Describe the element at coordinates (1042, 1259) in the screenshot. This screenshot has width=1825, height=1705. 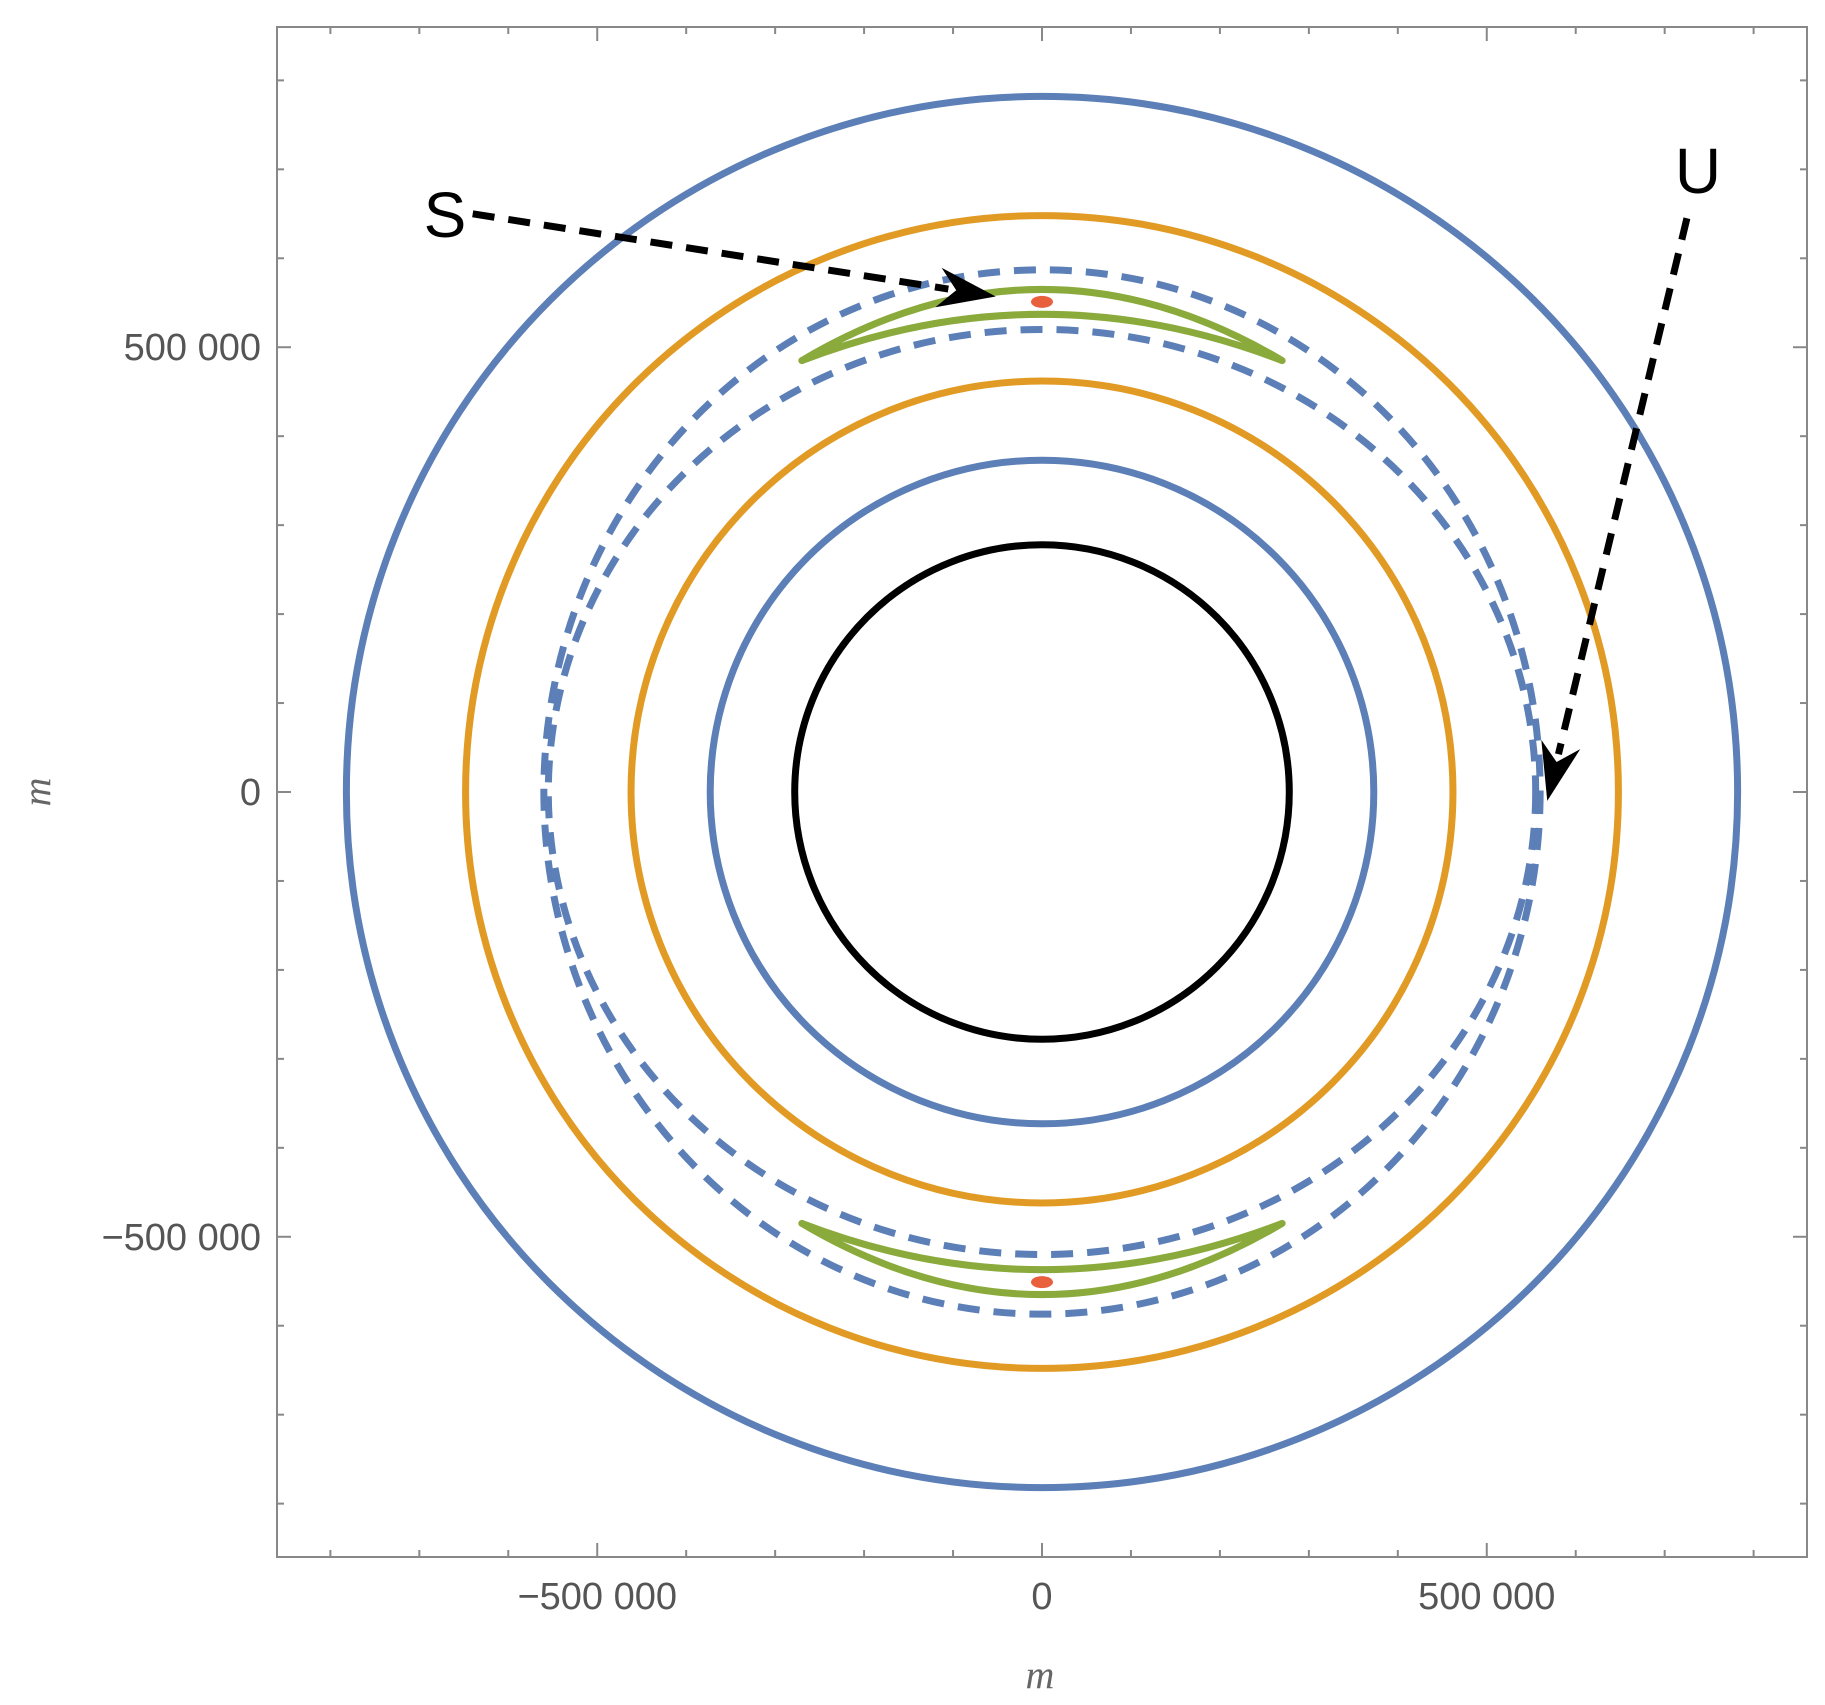
I see `green-crescent-bottom` at that location.